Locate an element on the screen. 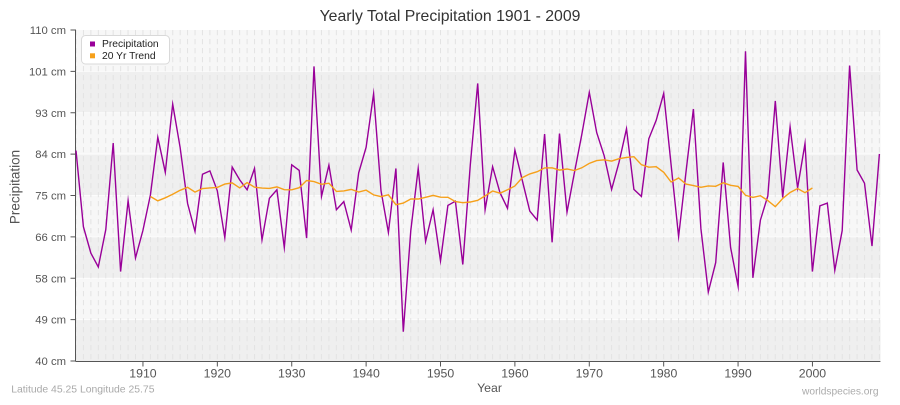  svg-text: 1960 is located at coordinates (515, 374).